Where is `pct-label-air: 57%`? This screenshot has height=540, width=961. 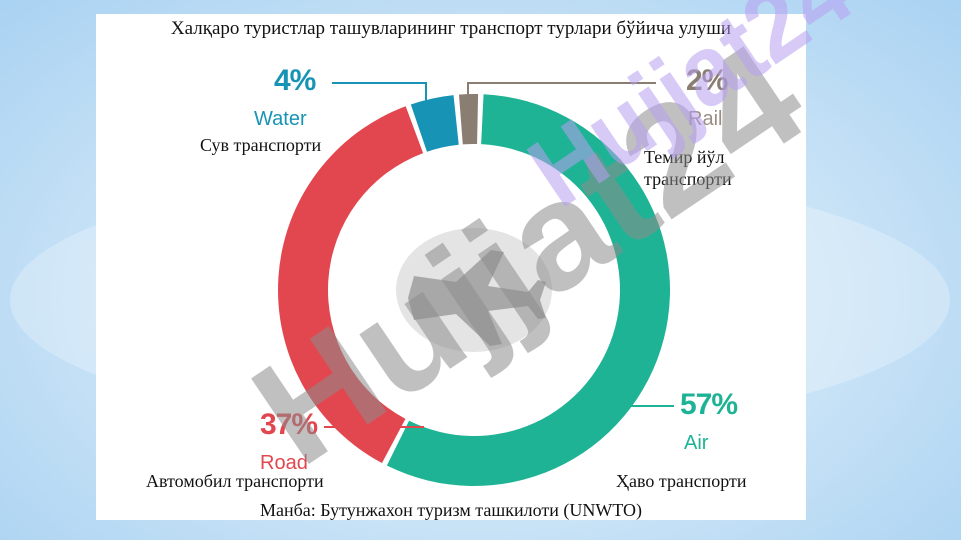
pct-label-air: 57% is located at coordinates (709, 404).